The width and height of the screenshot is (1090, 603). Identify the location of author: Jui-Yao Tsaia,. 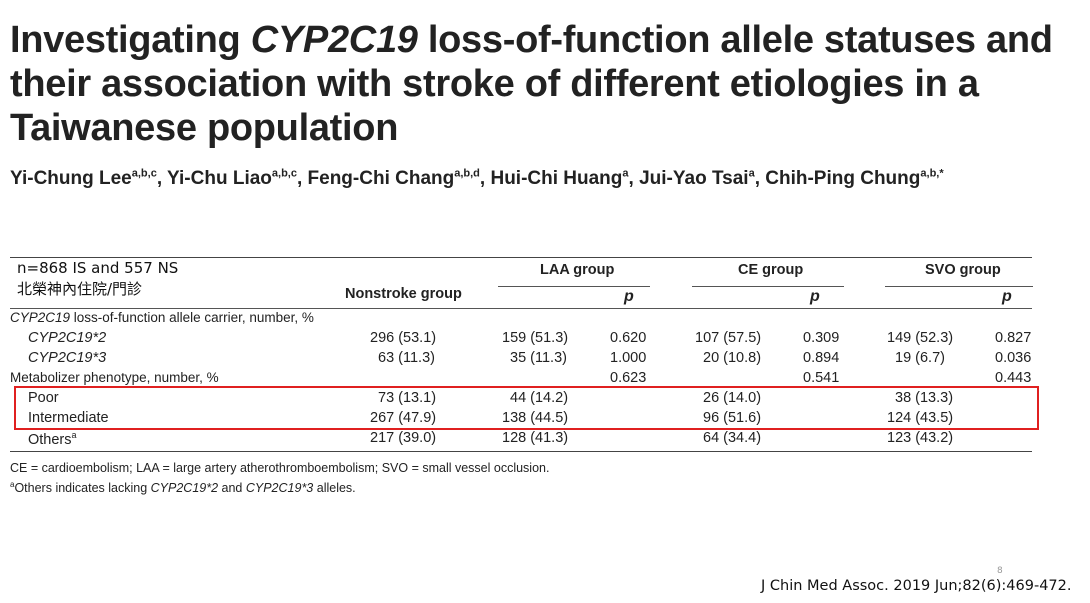
(702, 179).